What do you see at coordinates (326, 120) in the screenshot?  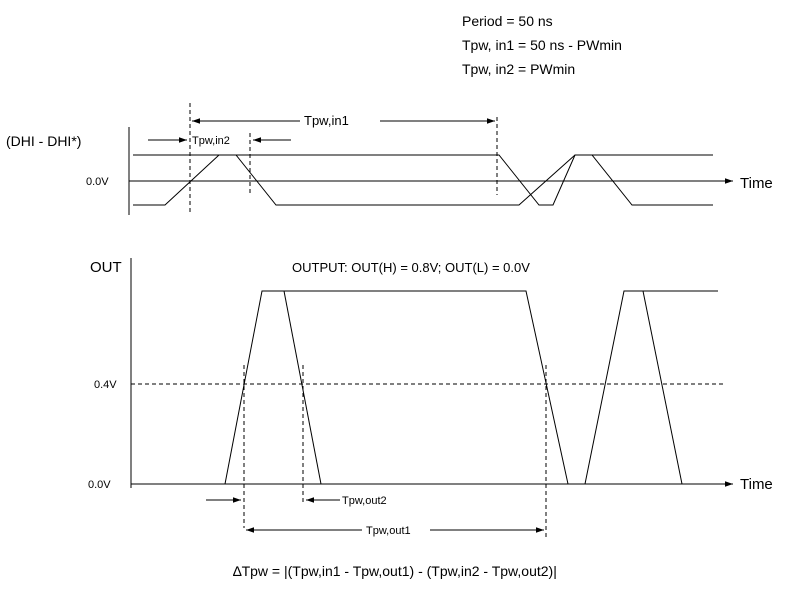 I see `tpw-in1-label: Tpw,in1` at bounding box center [326, 120].